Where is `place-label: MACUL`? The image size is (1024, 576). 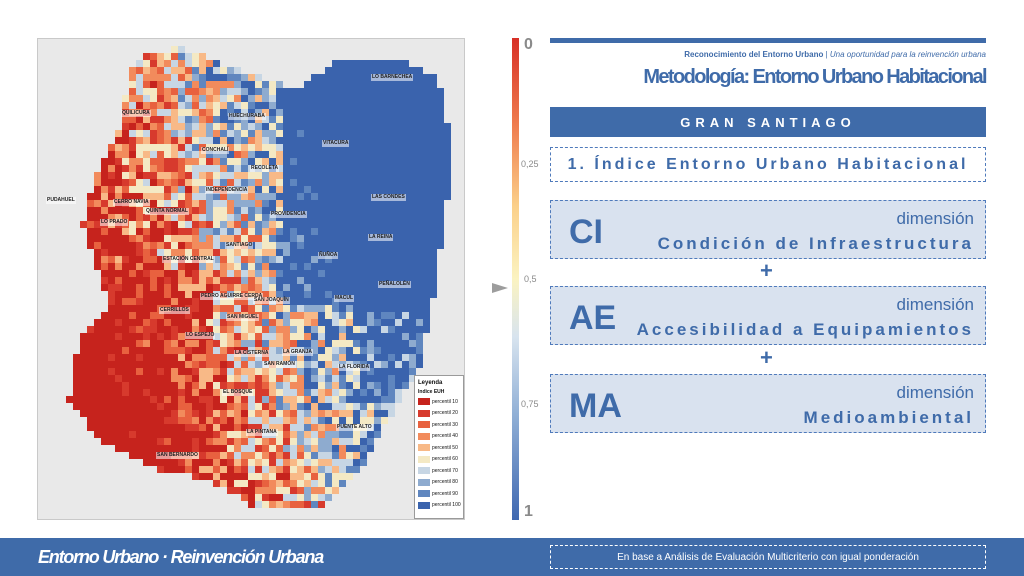 place-label: MACUL is located at coordinates (344, 298).